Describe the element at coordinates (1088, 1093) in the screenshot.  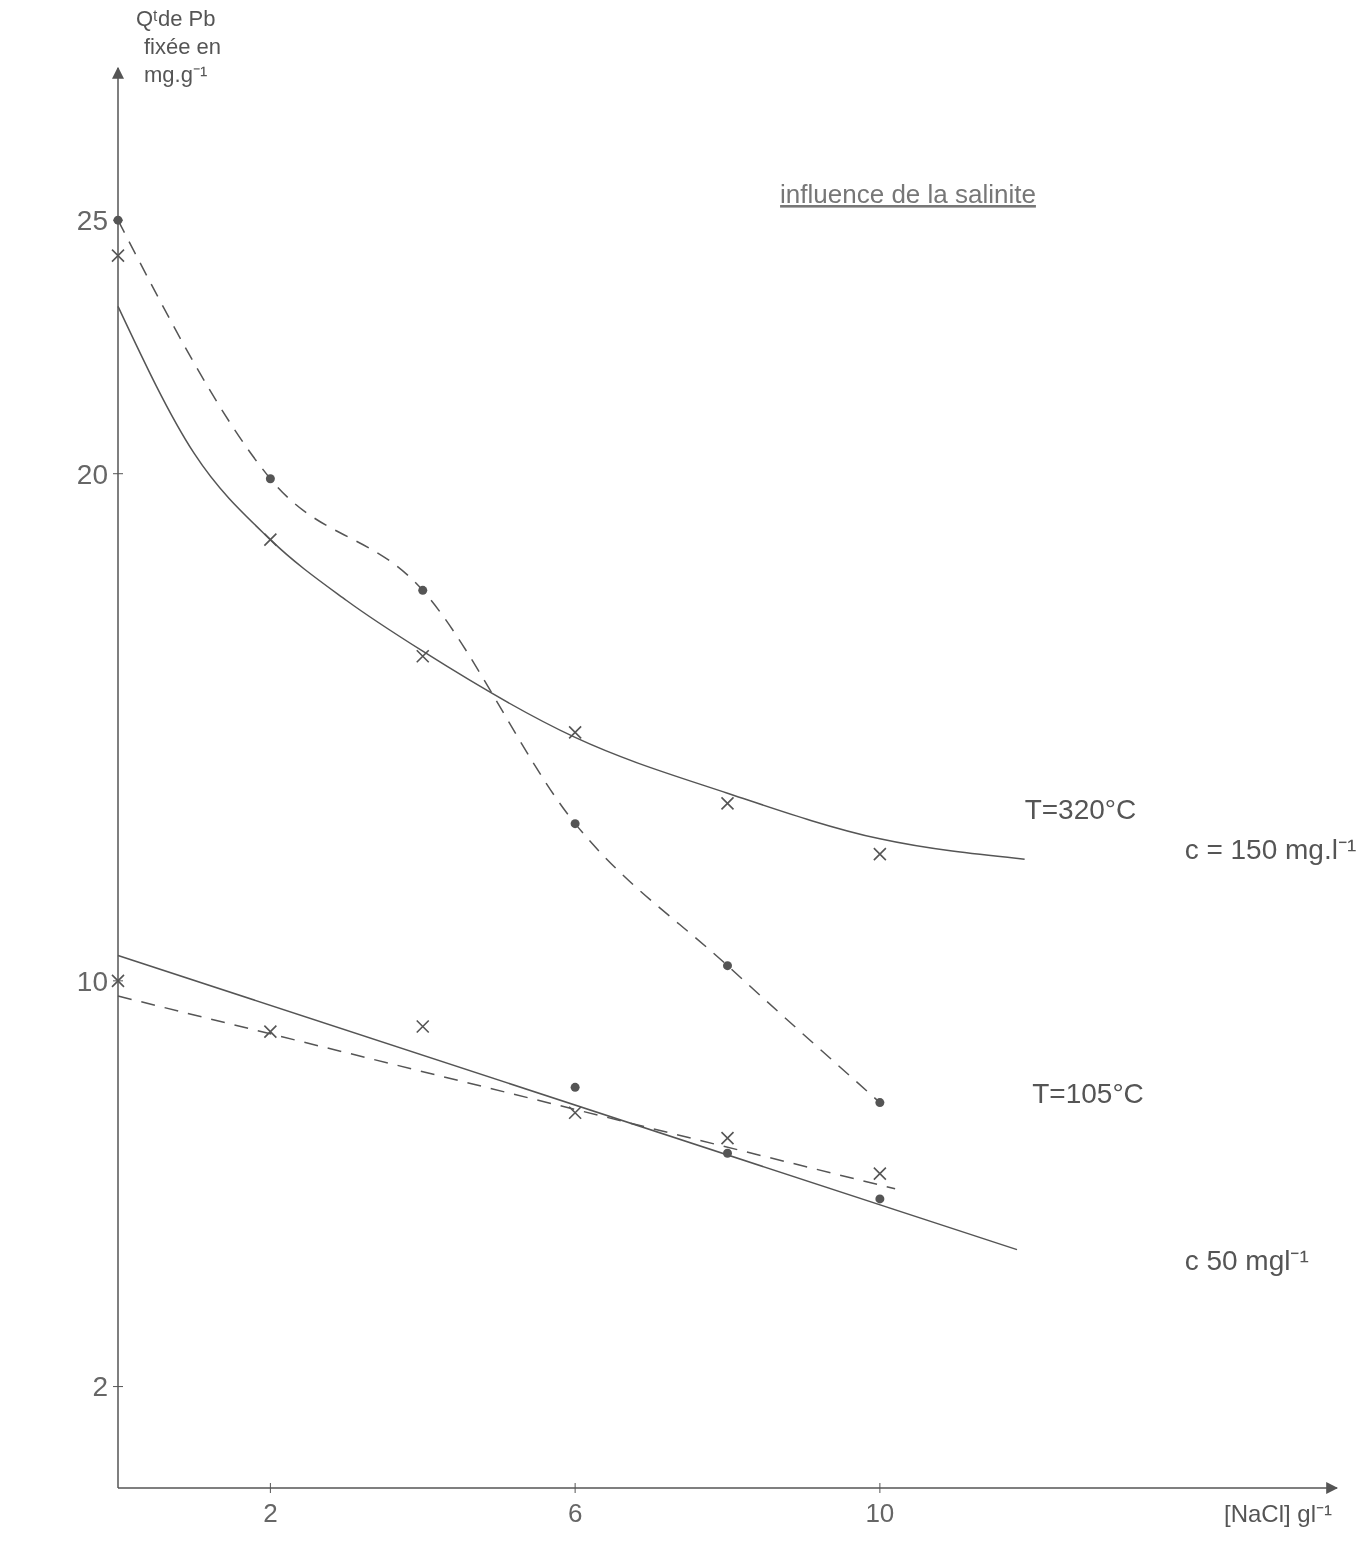
I see `annotation: T=105°C` at that location.